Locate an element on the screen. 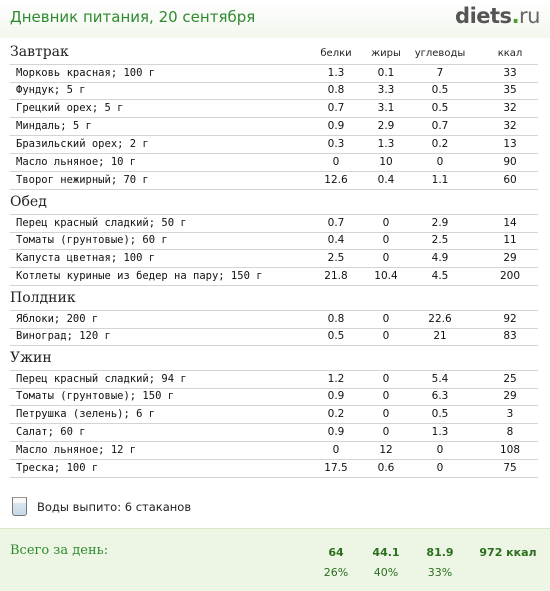  total-fat: 44.1 is located at coordinates (386, 552).